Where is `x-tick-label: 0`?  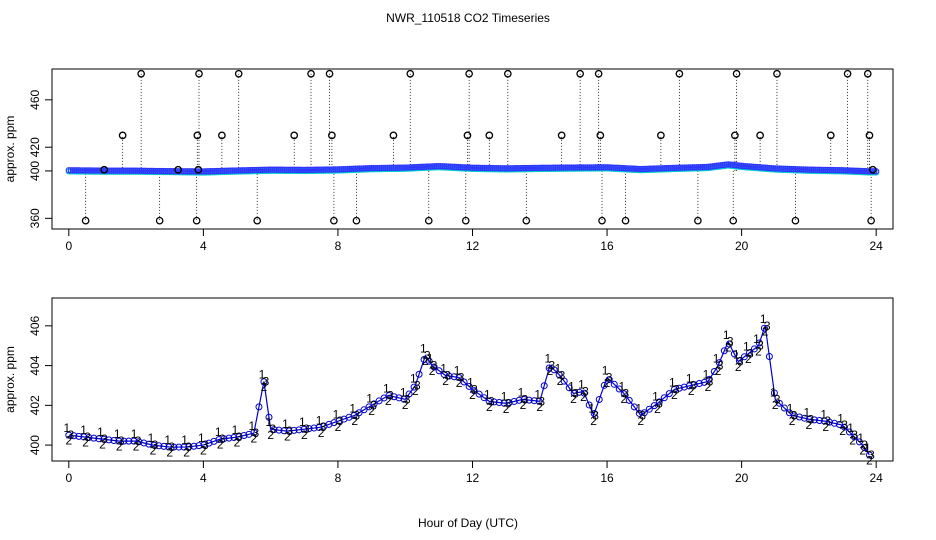 x-tick-label: 0 is located at coordinates (68, 478).